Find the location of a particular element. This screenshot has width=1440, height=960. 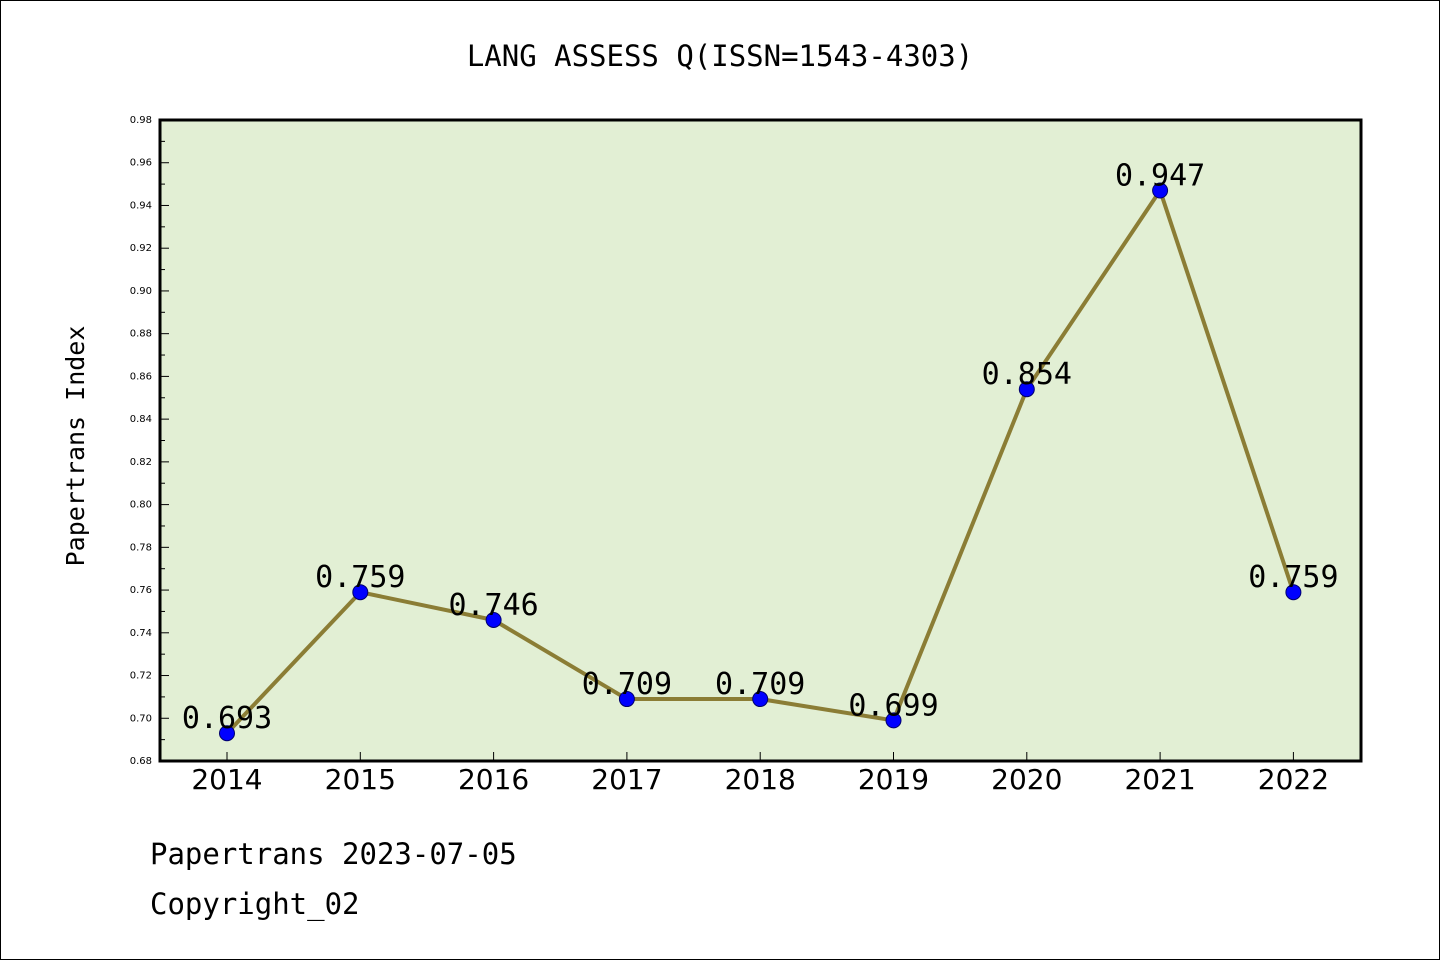

y-tick-label: 0.68 is located at coordinates (141, 761).